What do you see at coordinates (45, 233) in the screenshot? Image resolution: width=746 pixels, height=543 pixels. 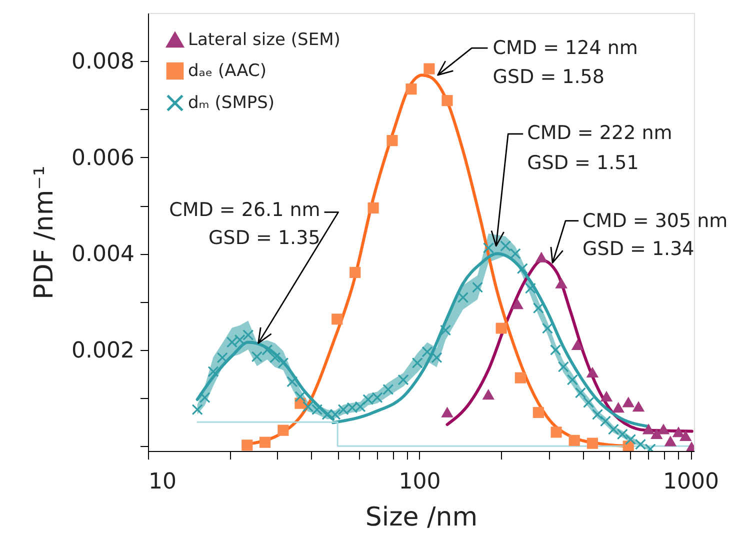 I see `y-axis-title: PDF /nm⁻¹` at bounding box center [45, 233].